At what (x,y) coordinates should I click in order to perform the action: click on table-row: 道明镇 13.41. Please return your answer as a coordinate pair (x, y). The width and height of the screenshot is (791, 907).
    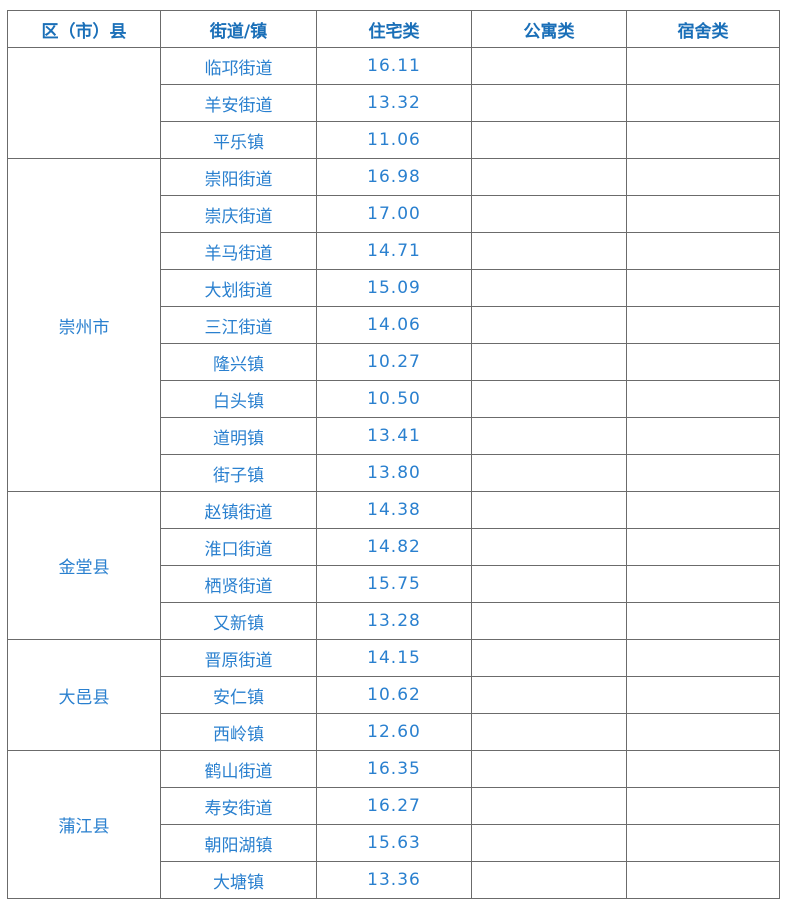
    Looking at the image, I should click on (394, 436).